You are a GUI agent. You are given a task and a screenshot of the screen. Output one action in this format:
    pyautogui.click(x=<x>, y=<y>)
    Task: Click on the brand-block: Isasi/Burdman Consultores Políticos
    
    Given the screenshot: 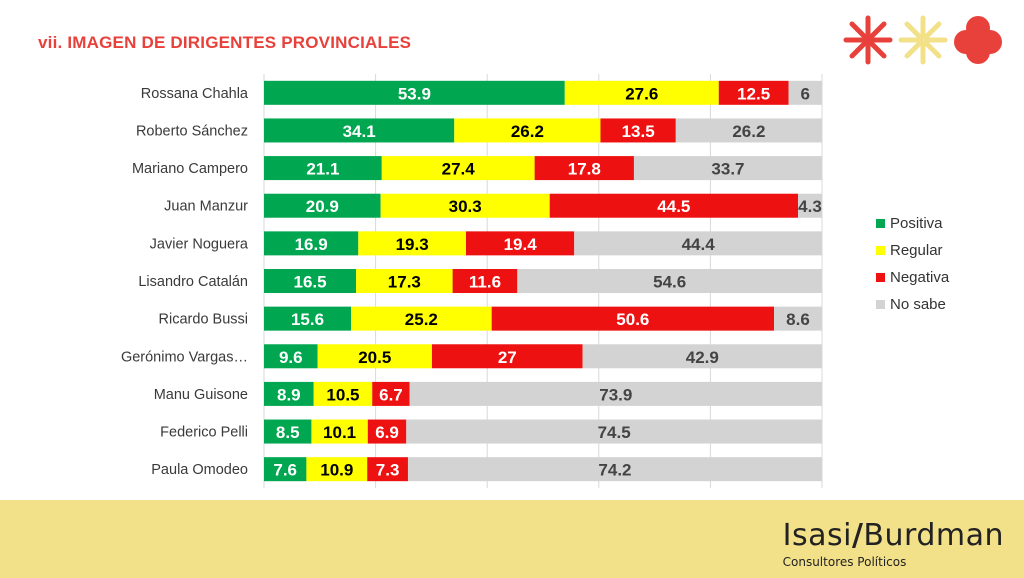 What is the action you would take?
    pyautogui.click(x=893, y=543)
    